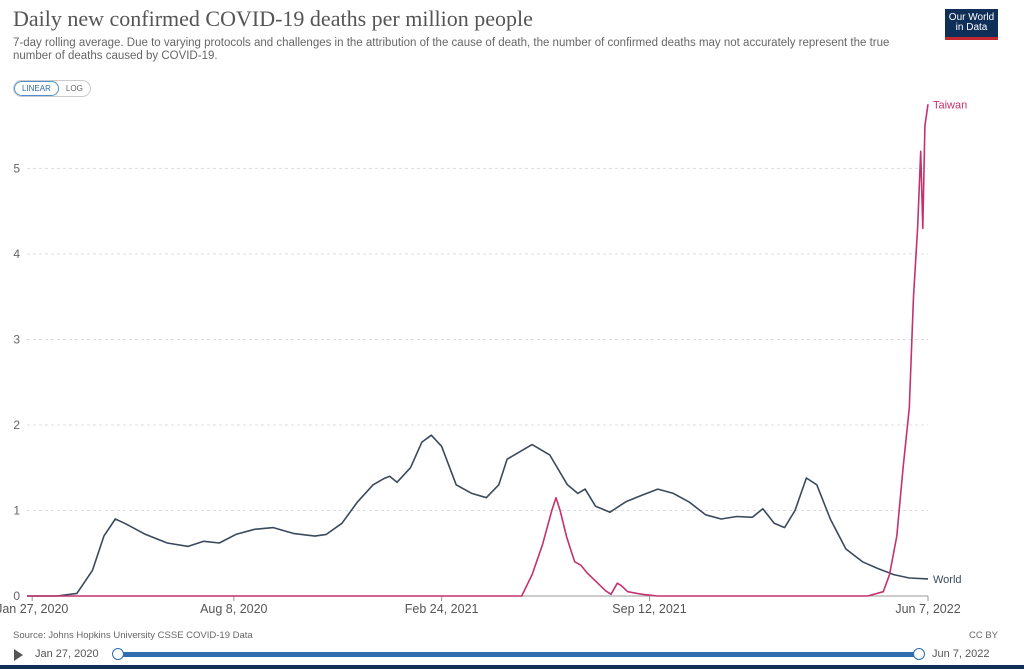 The height and width of the screenshot is (669, 1024). Describe the element at coordinates (36, 88) in the screenshot. I see `linear-scale-button: LINEAR` at that location.